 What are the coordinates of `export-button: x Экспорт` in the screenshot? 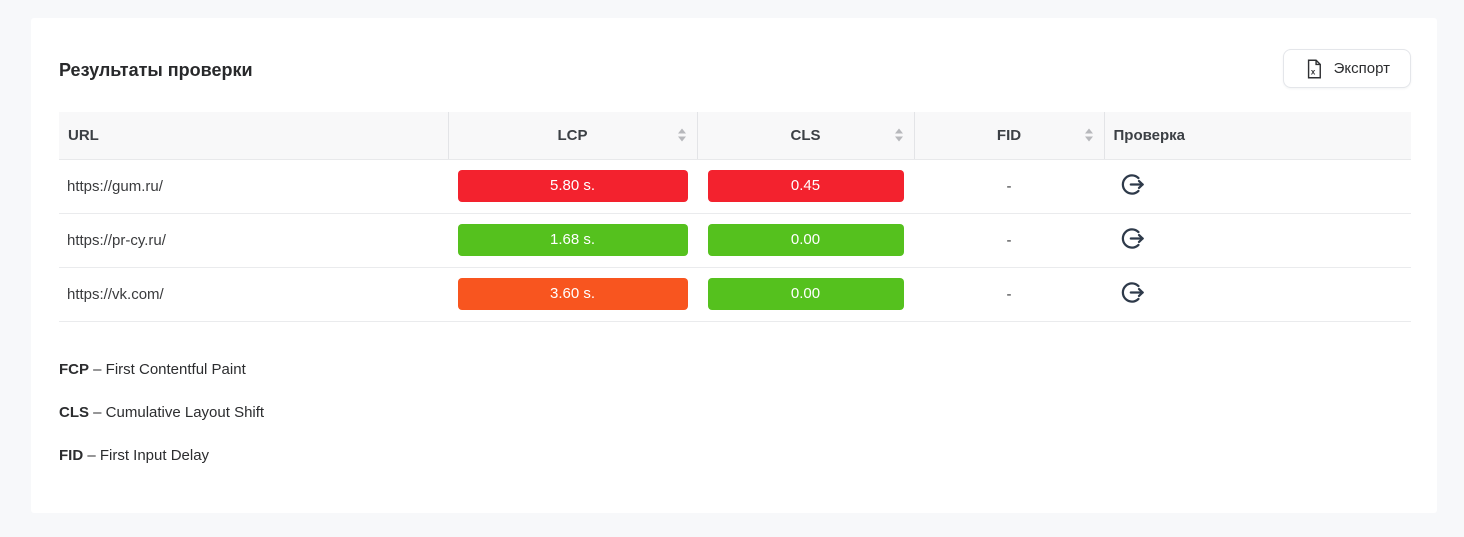 It's located at (1346, 68).